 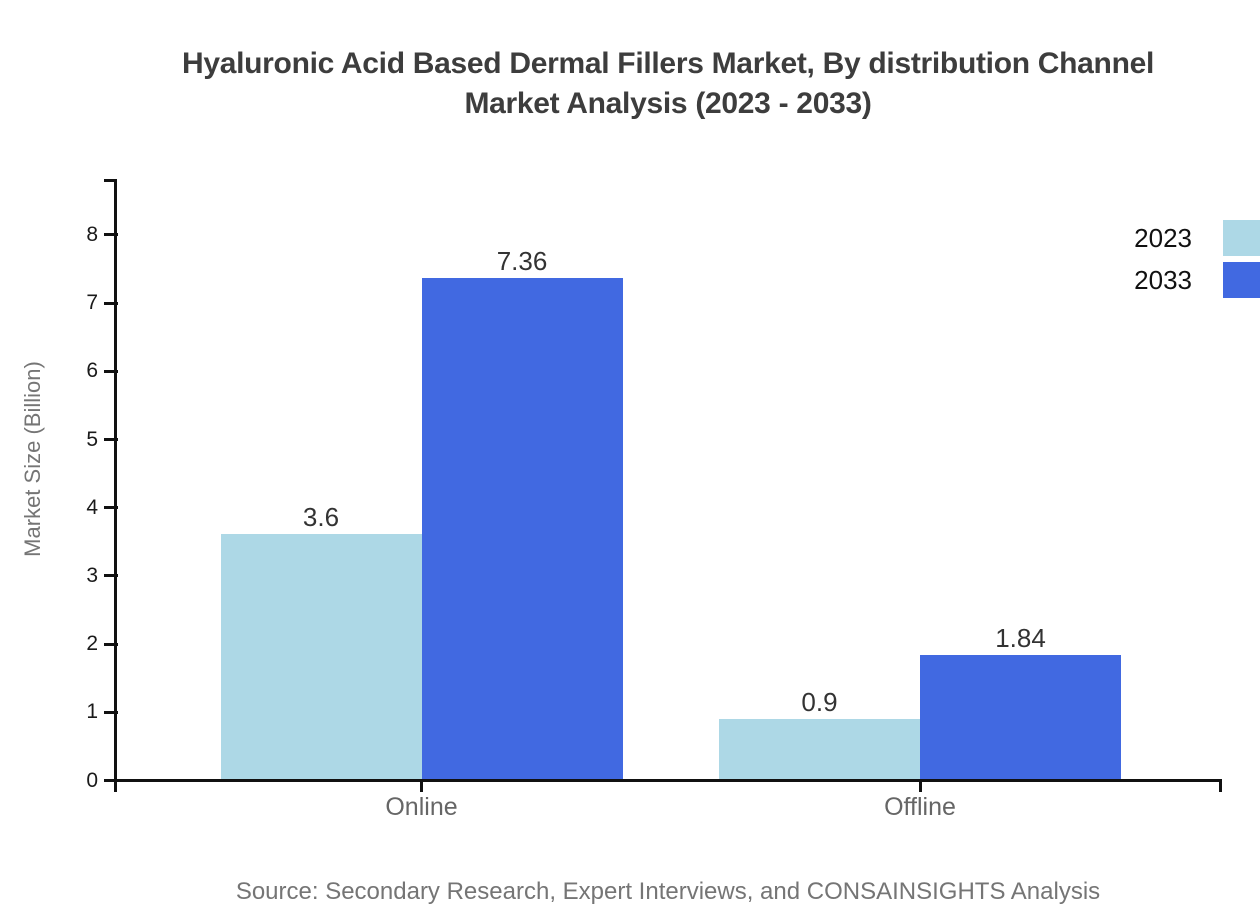 I want to click on y-axis-tick-label: 5, so click(x=92, y=439).